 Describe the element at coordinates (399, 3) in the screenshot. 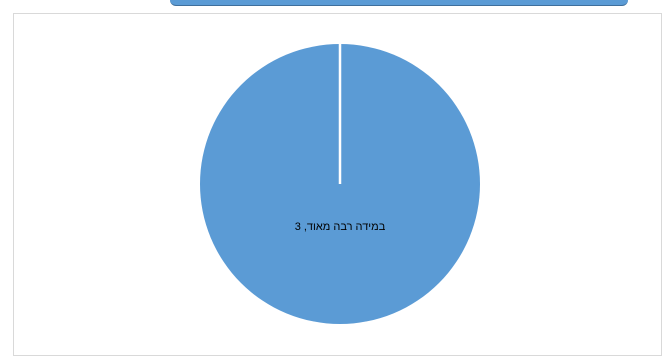

I see `top-banner-edge` at that location.